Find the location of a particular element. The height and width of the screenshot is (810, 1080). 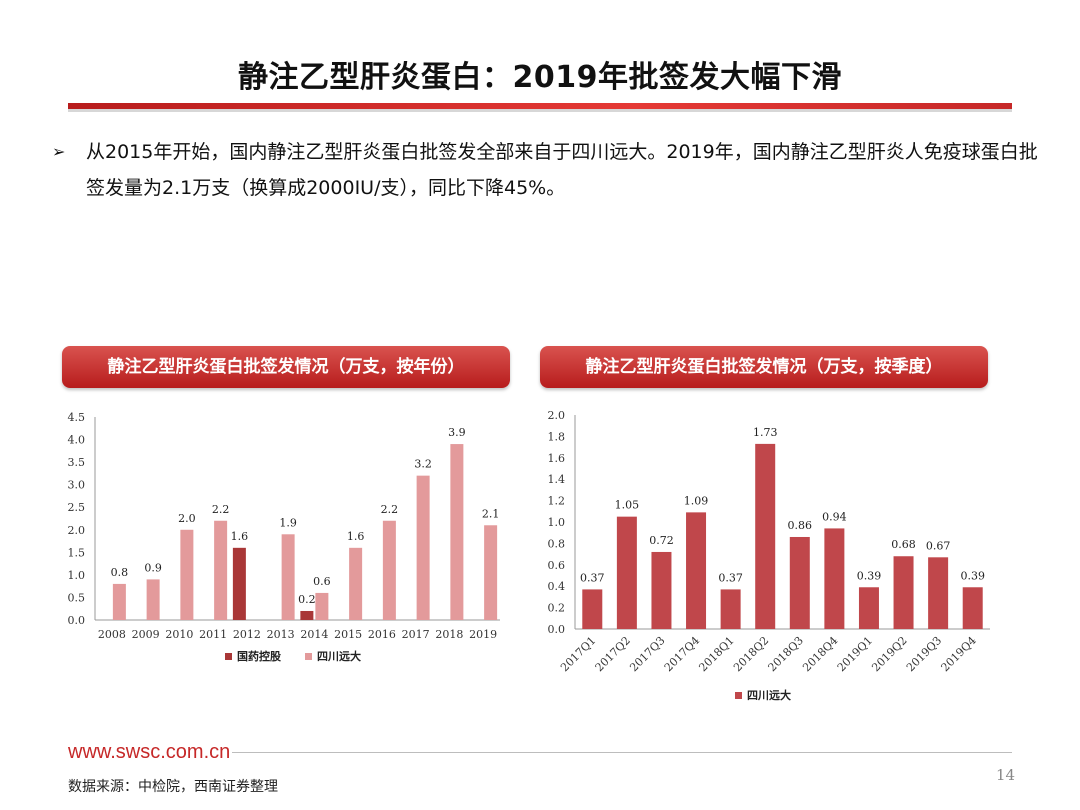

y-tick-label: 0.2 is located at coordinates (557, 608).